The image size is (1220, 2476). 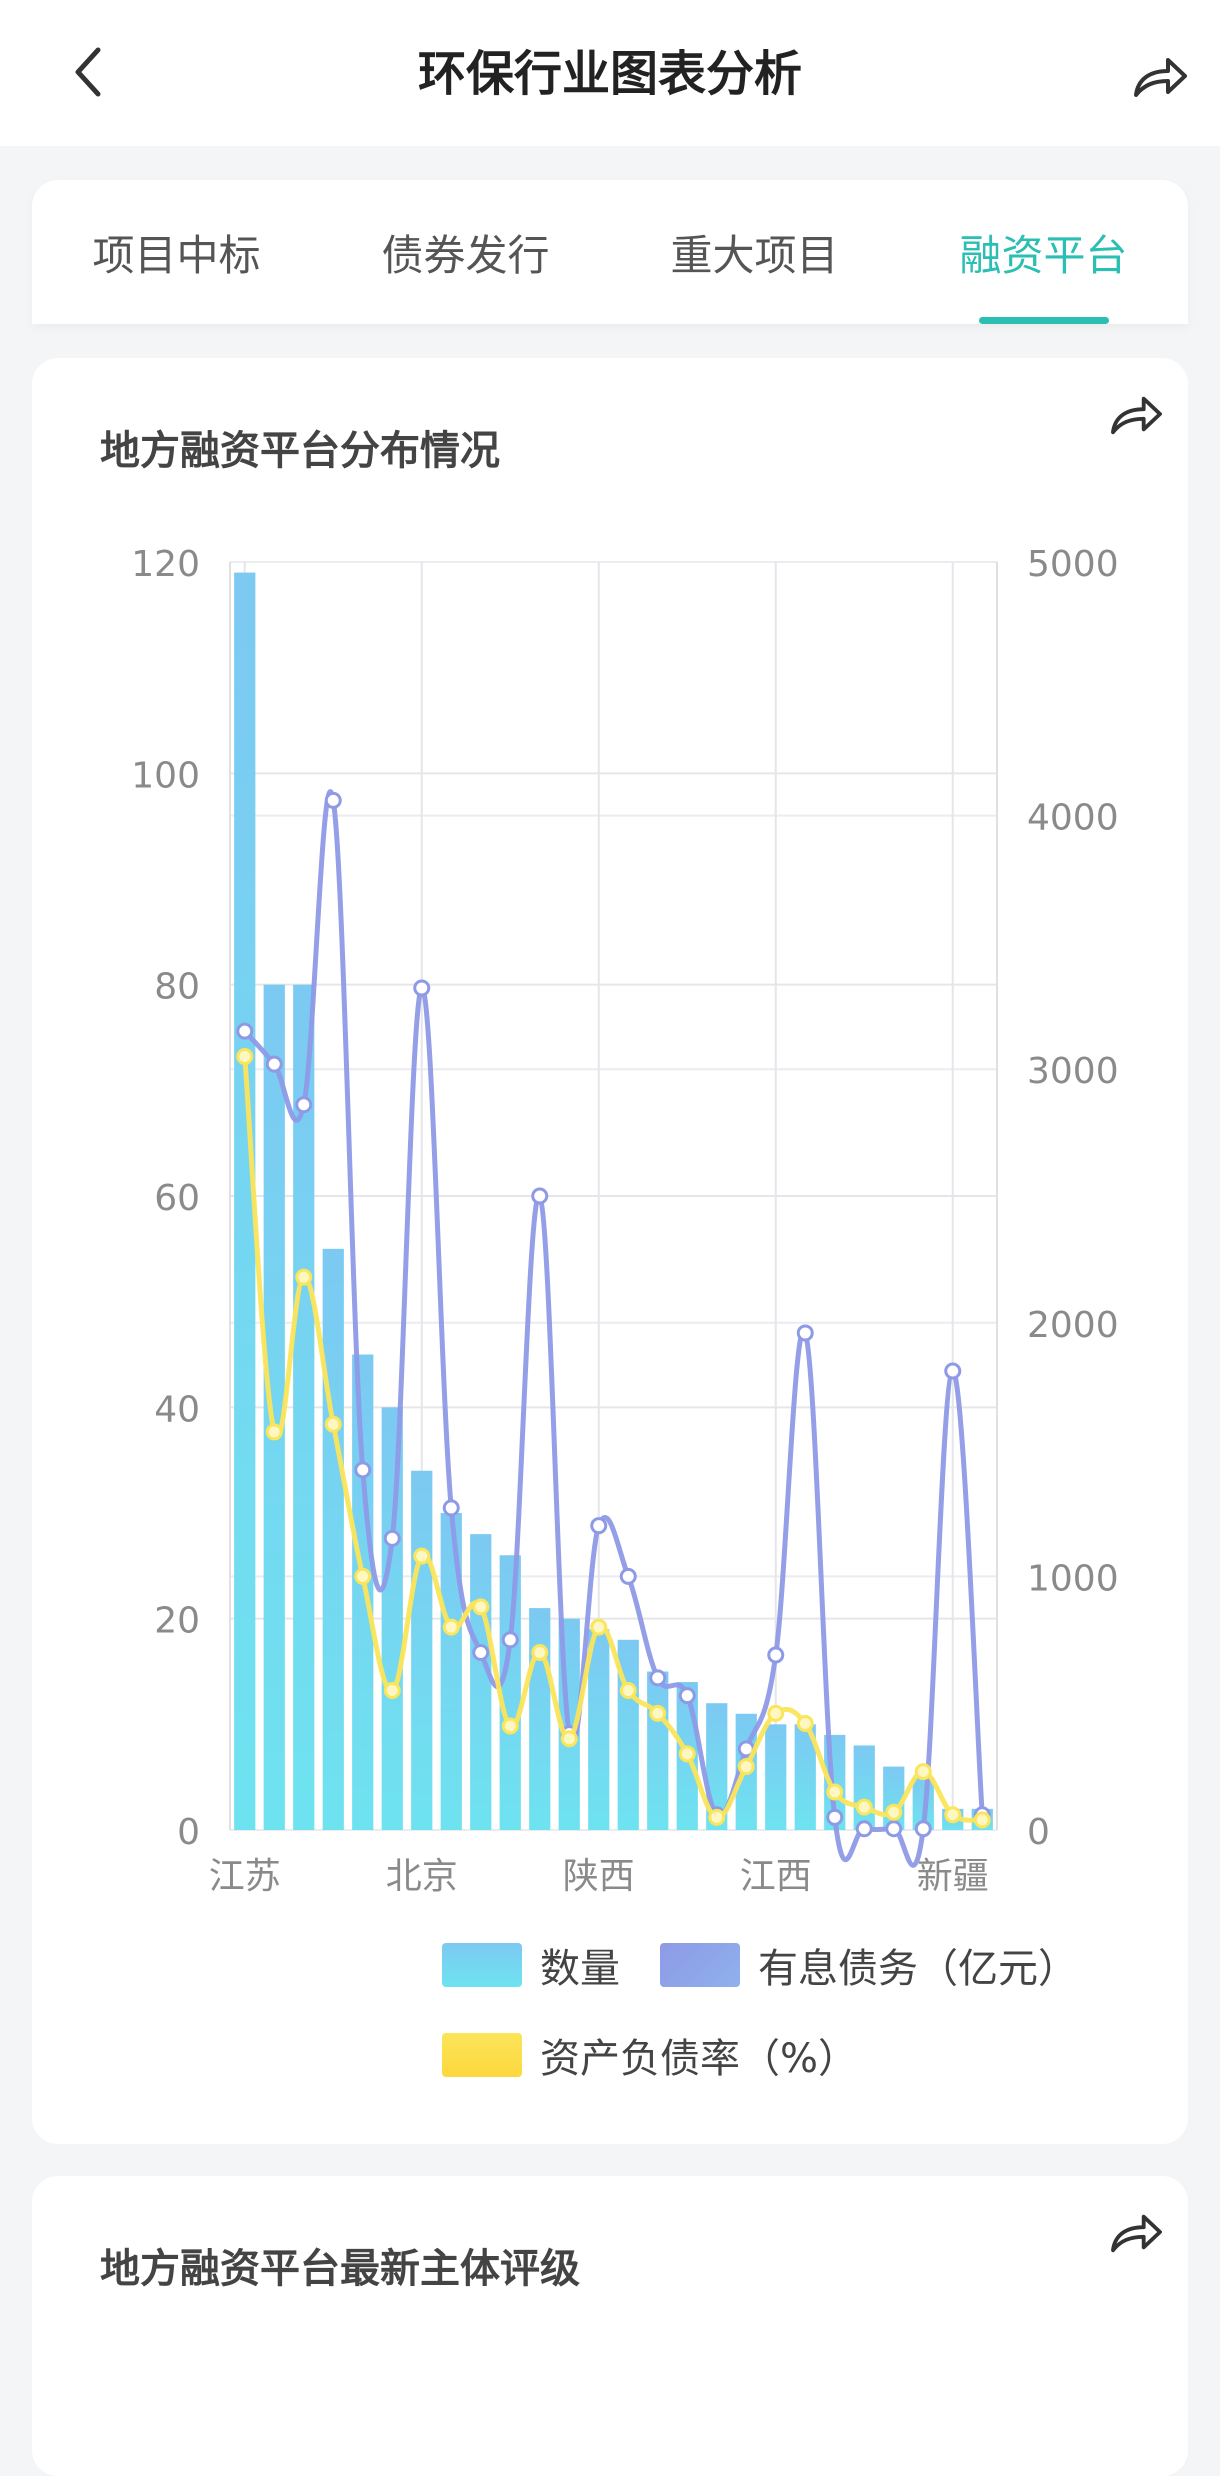 What do you see at coordinates (465, 255) in the screenshot?
I see `tab-label: 债券发行` at bounding box center [465, 255].